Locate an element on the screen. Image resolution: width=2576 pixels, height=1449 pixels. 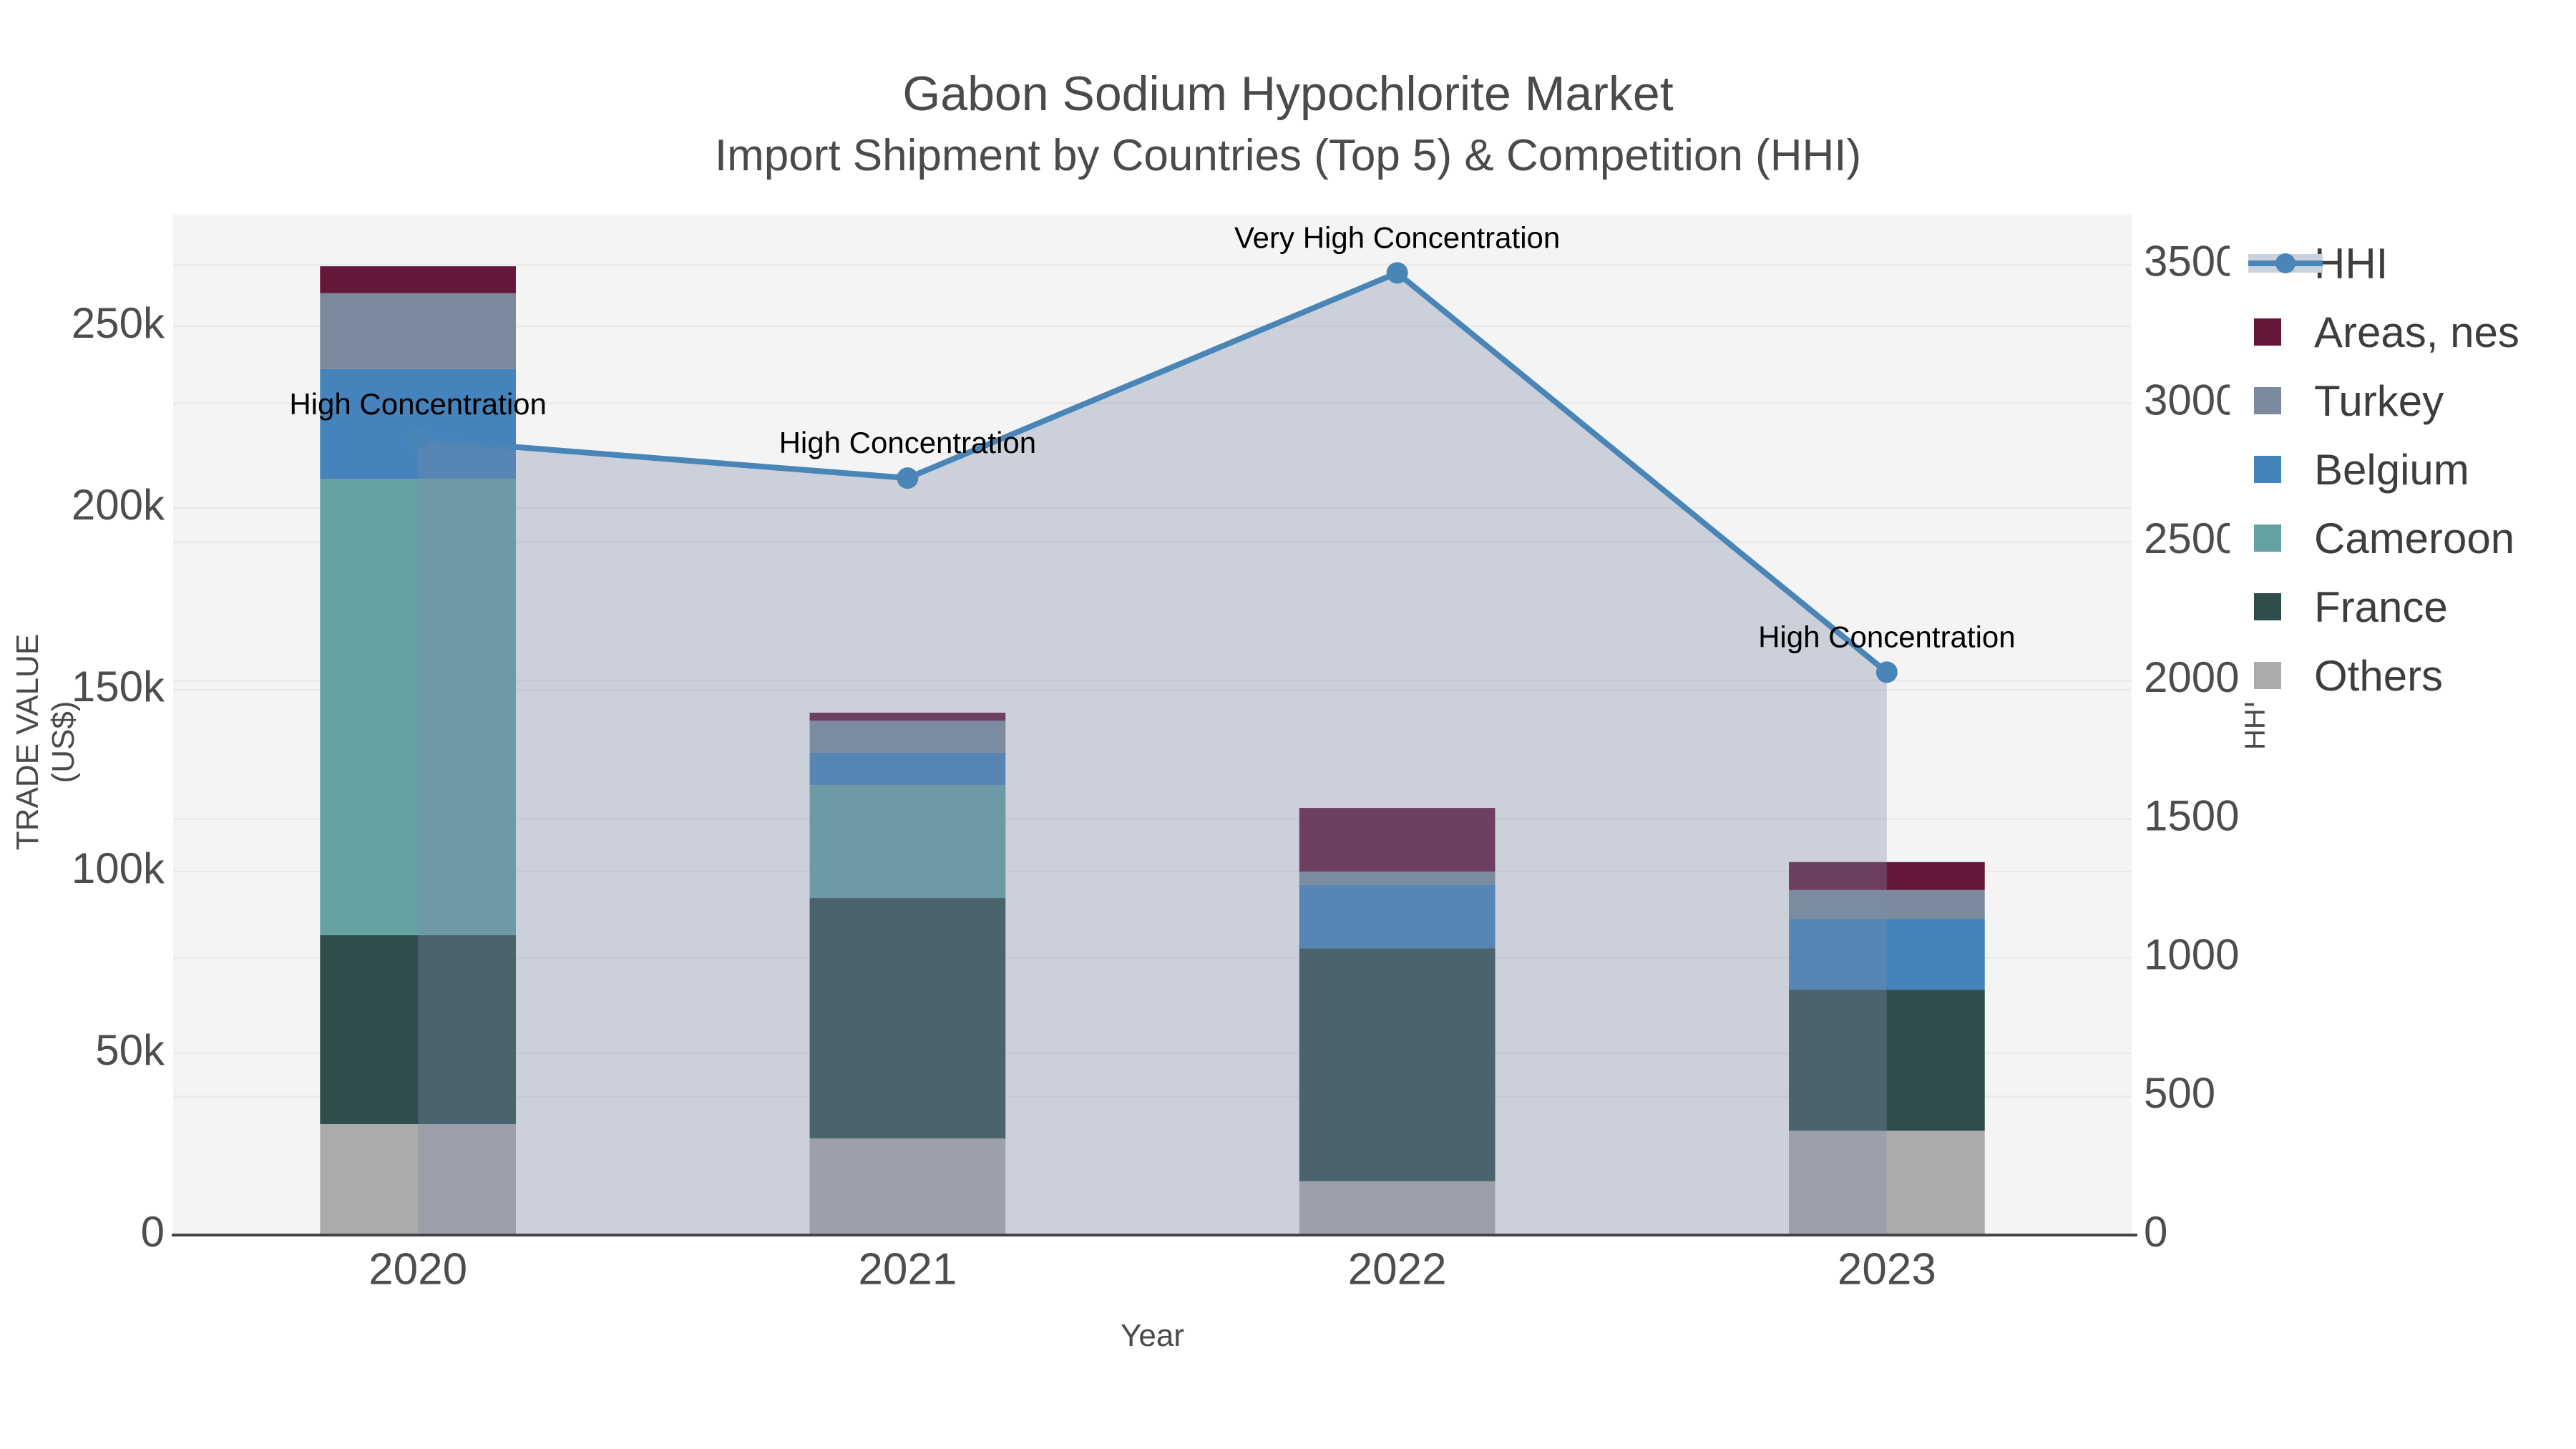
legend-item-label: Belgium is located at coordinates (2391, 469).